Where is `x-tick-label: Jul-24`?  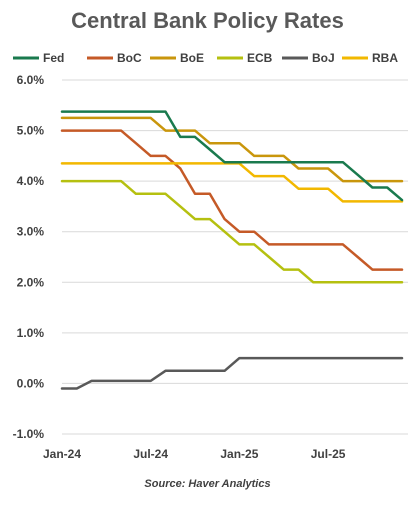 x-tick-label: Jul-24 is located at coordinates (150, 454).